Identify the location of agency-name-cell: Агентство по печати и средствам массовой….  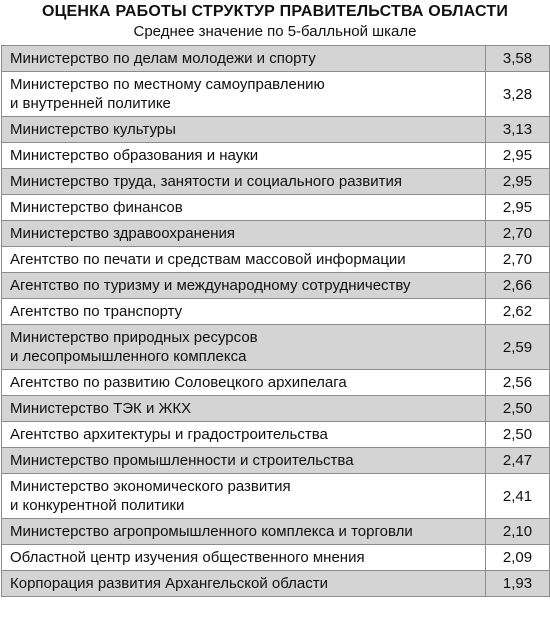
(243, 259).